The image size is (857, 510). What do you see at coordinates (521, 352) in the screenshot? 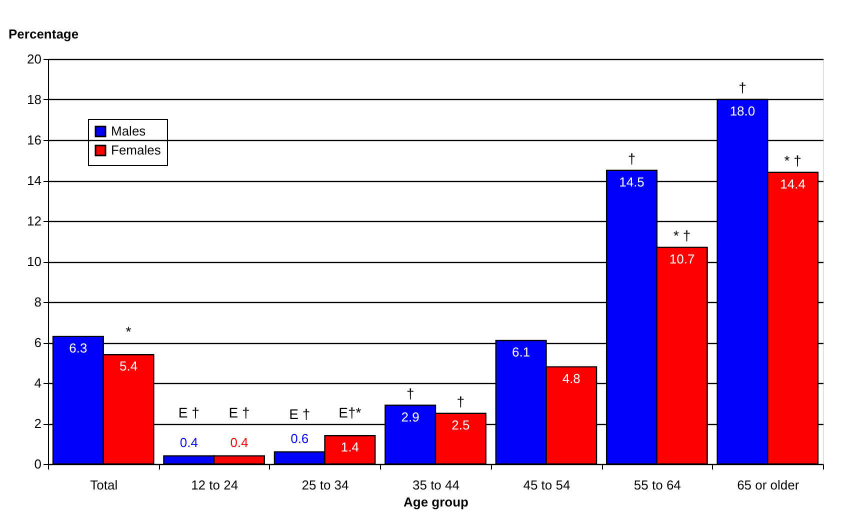
I see `data-label: 6.1` at bounding box center [521, 352].